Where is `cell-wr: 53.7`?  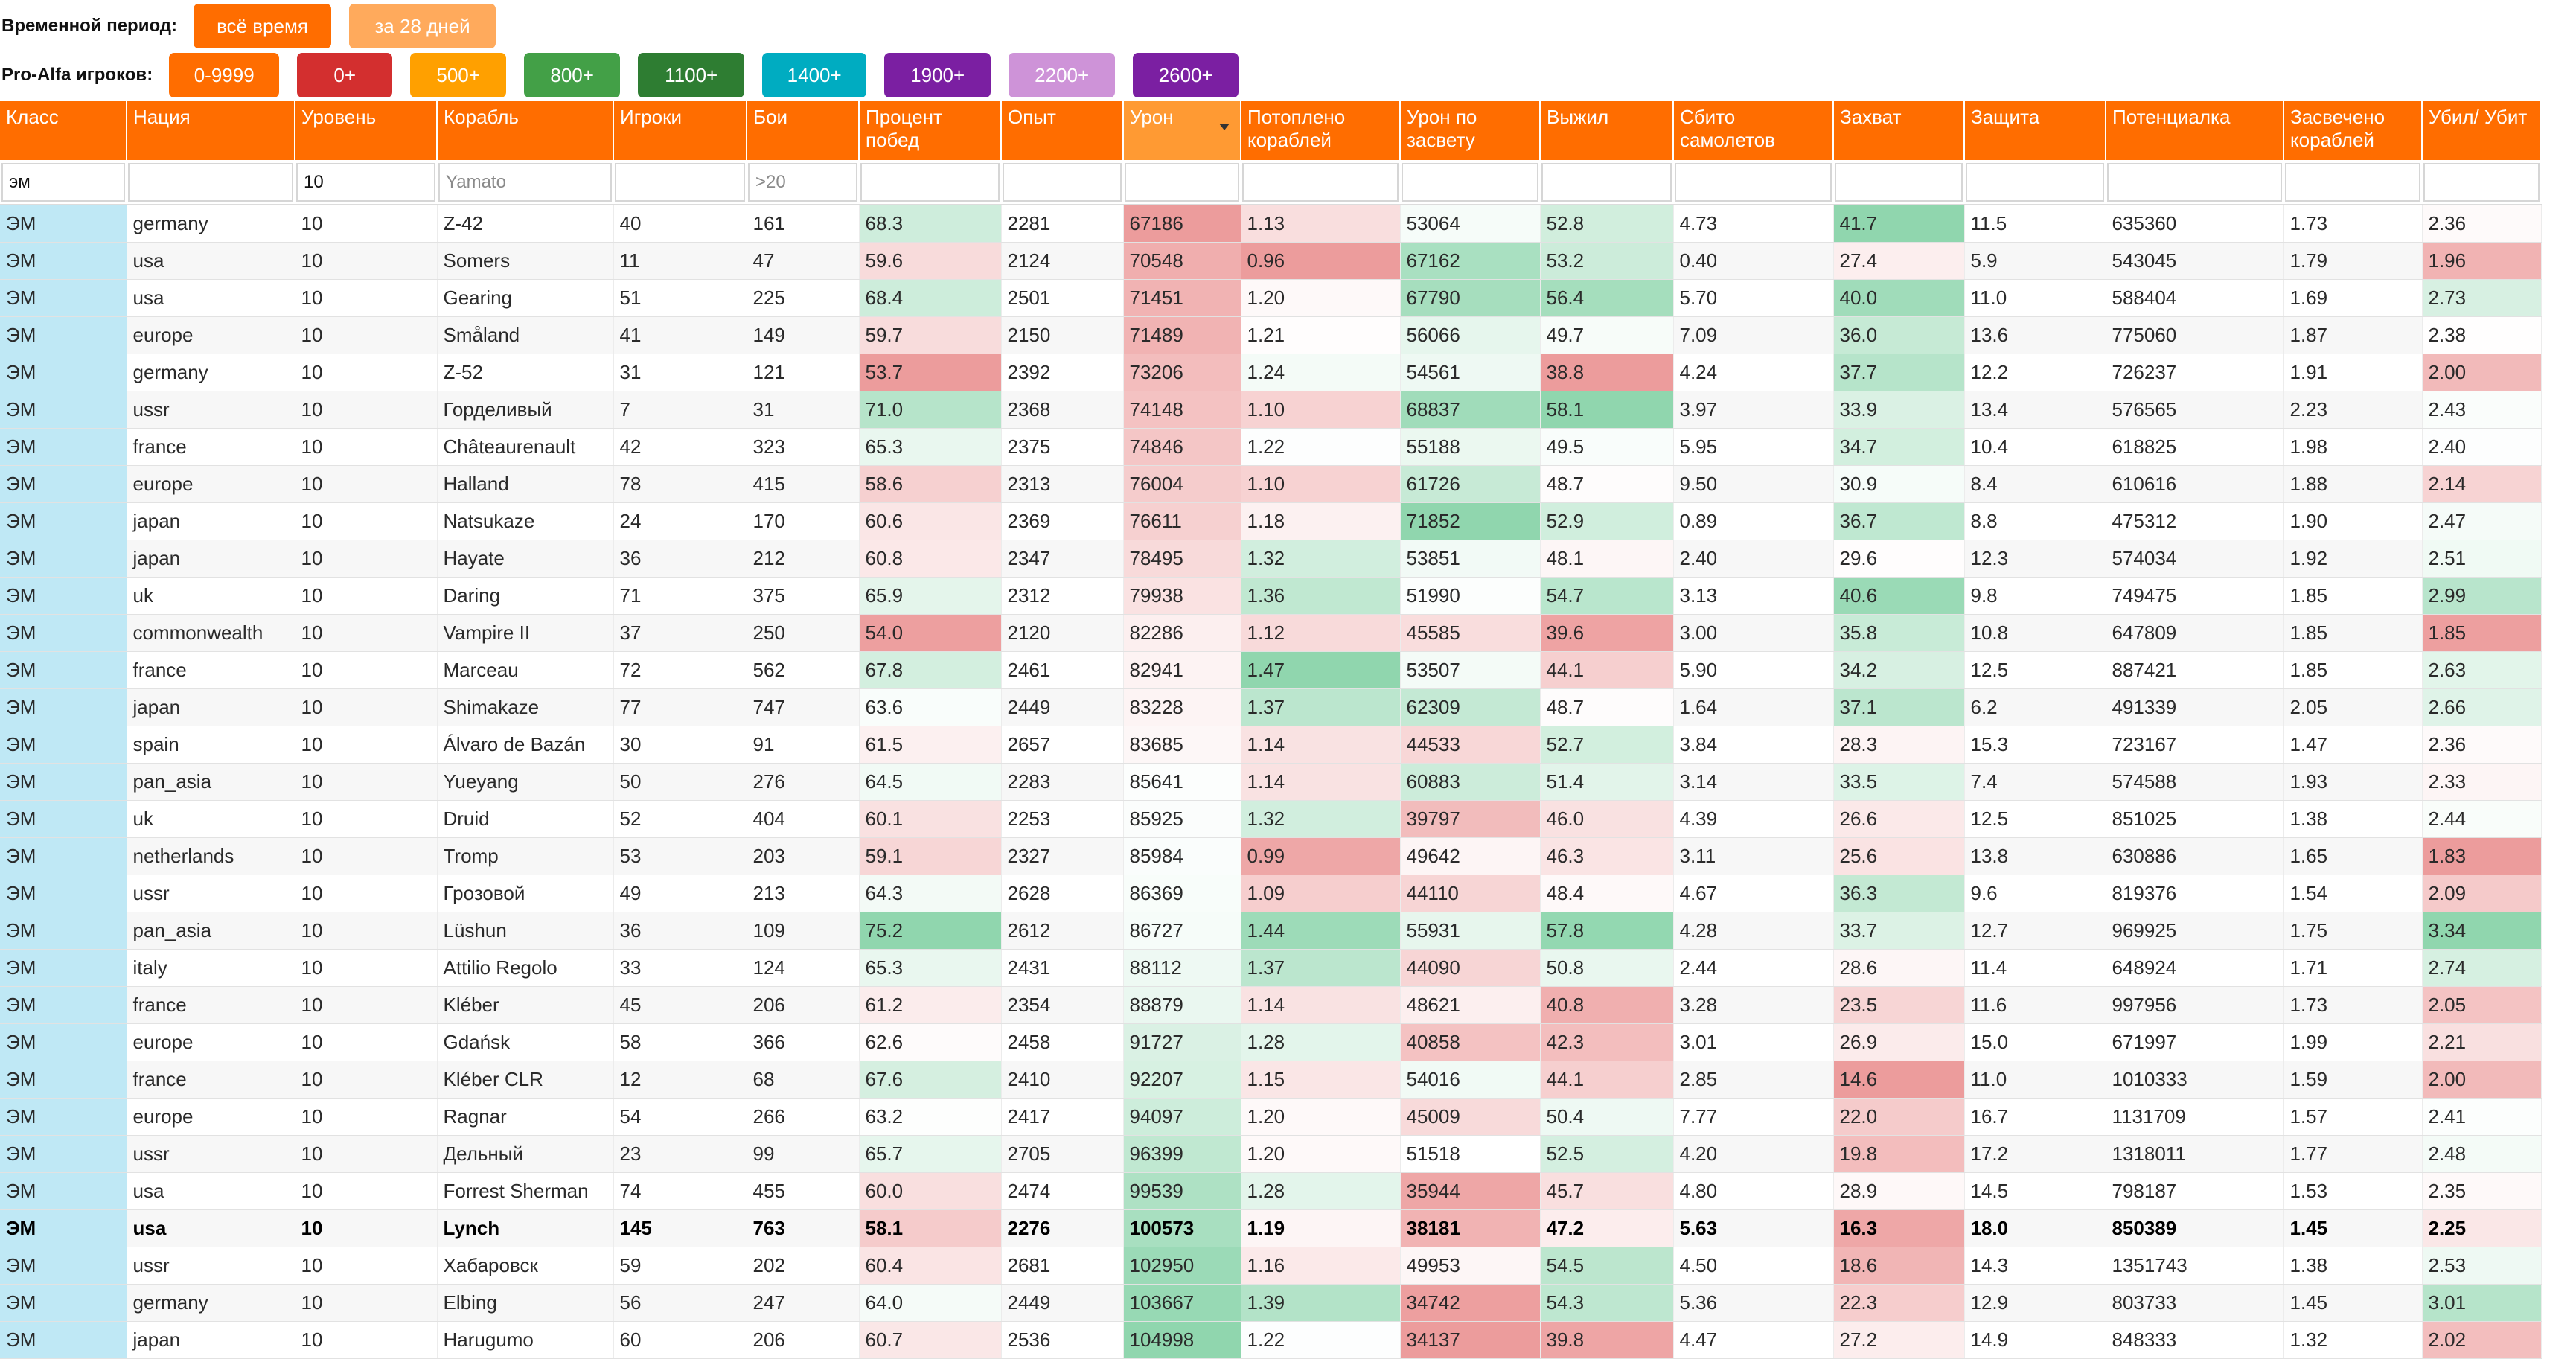 cell-wr: 53.7 is located at coordinates (930, 372).